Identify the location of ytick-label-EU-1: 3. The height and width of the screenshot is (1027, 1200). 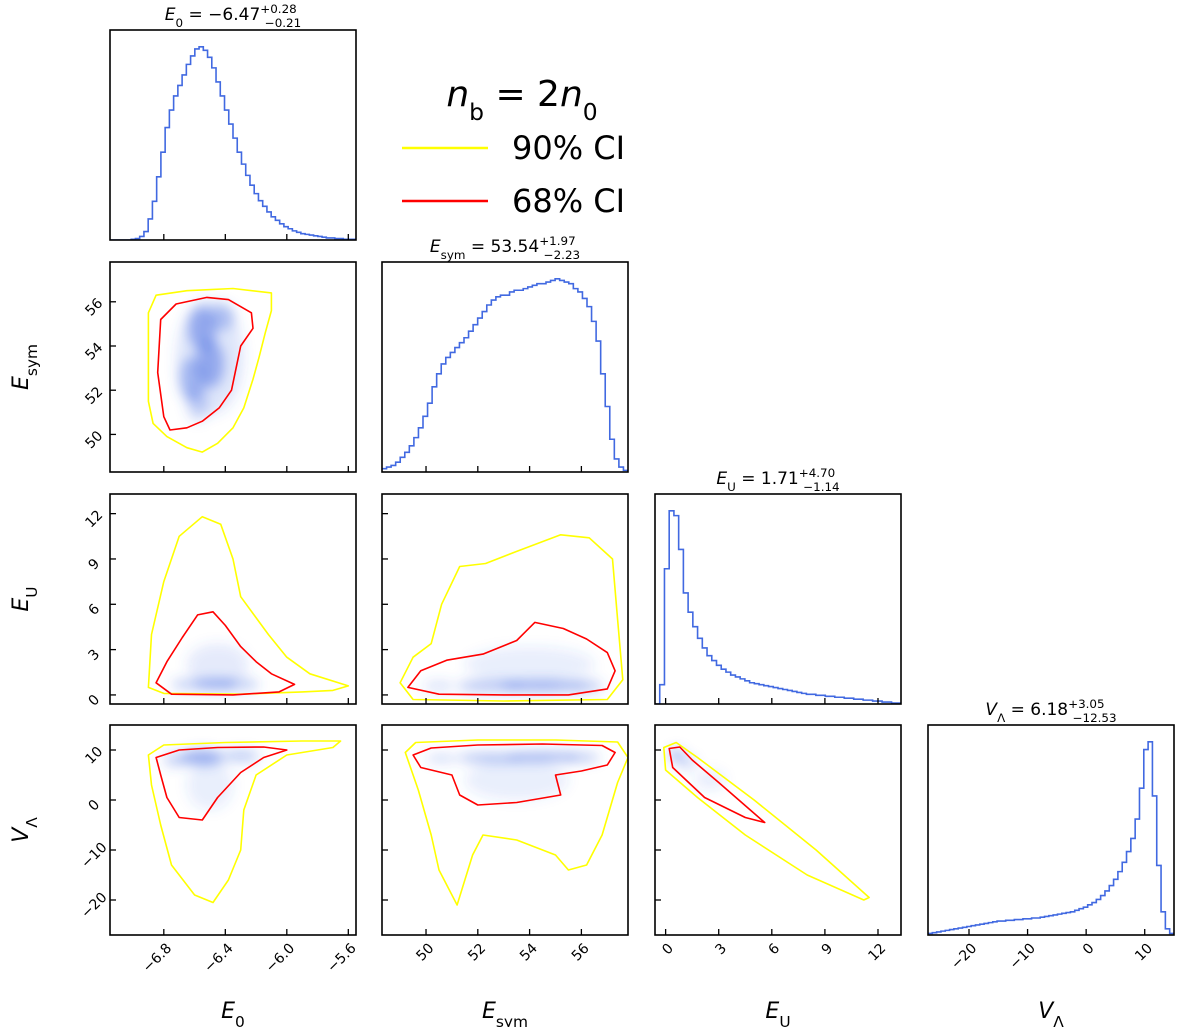
(95, 655).